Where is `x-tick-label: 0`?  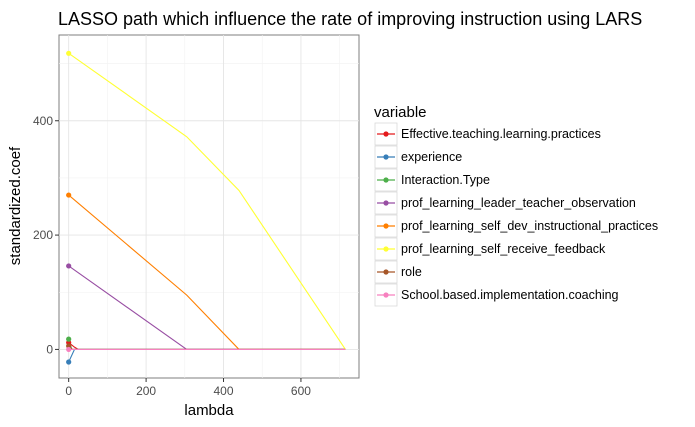
x-tick-label: 0 is located at coordinates (68, 391).